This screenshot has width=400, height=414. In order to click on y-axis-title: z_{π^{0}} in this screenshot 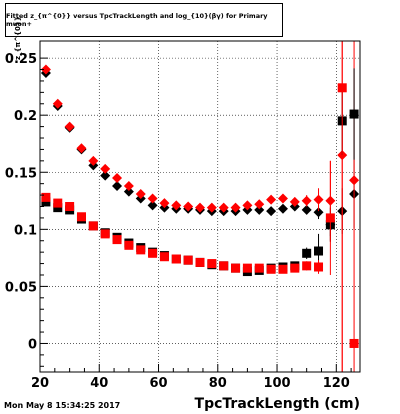, I will do `click(18, 38)`.